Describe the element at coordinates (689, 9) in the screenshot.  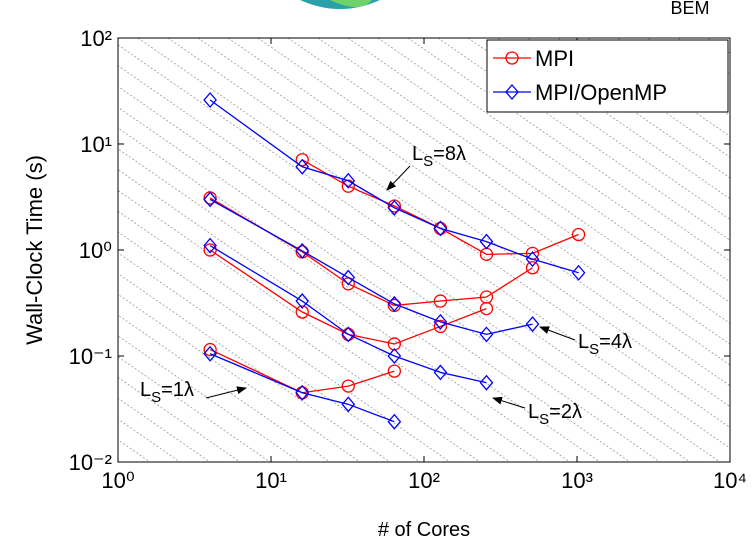
I see `header-text: BEM` at that location.